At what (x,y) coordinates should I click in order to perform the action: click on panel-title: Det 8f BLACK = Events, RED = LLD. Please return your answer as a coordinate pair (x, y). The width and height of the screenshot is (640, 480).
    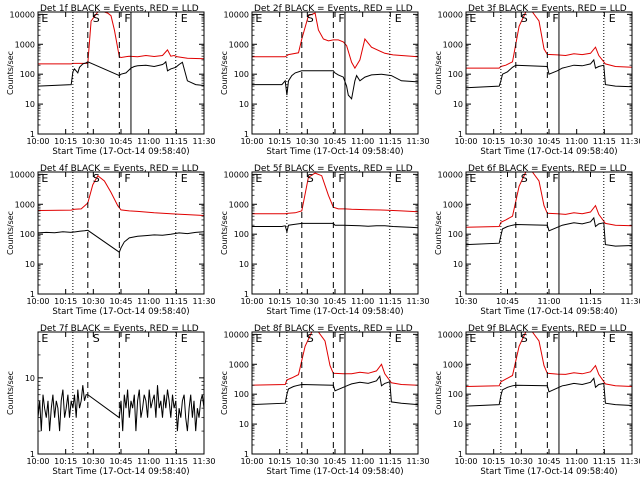
    Looking at the image, I should click on (333, 329).